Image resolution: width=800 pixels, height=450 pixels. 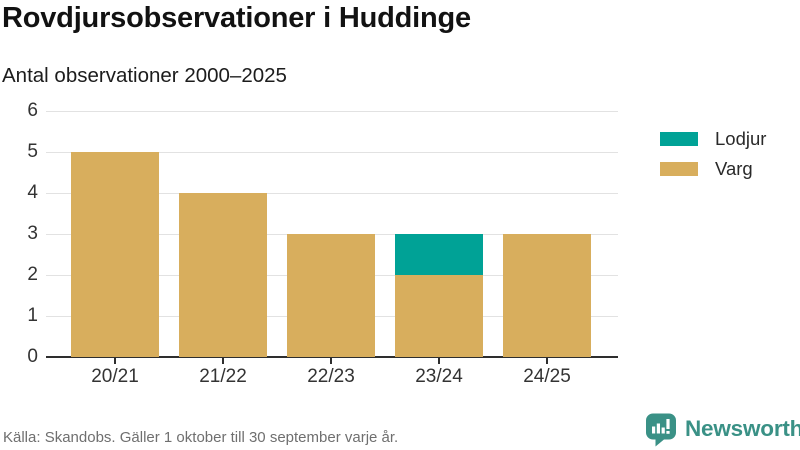 What do you see at coordinates (236, 18) in the screenshot?
I see `chart-title: Rovdjursobservationer i Huddinge` at bounding box center [236, 18].